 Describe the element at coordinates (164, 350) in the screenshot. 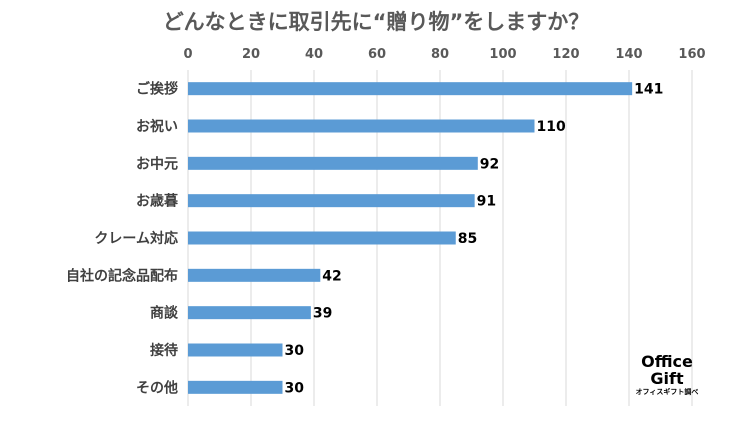

I see `category-label: 接待` at that location.